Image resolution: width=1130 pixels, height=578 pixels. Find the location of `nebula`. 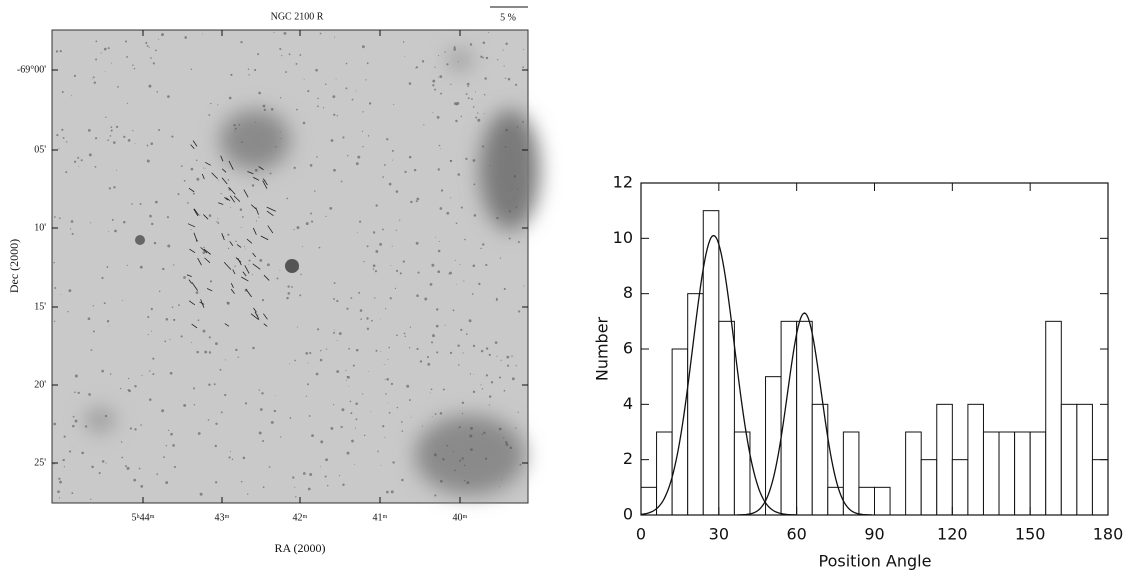

nebula is located at coordinates (510, 170).